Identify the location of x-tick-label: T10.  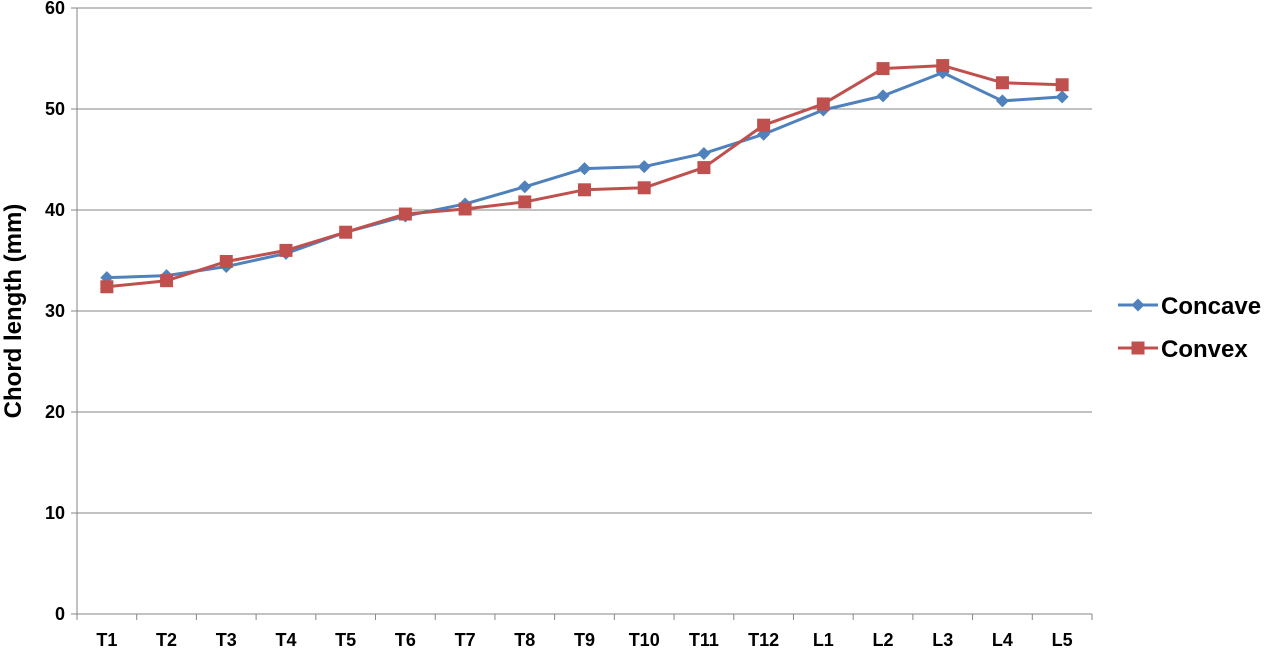
(644, 639).